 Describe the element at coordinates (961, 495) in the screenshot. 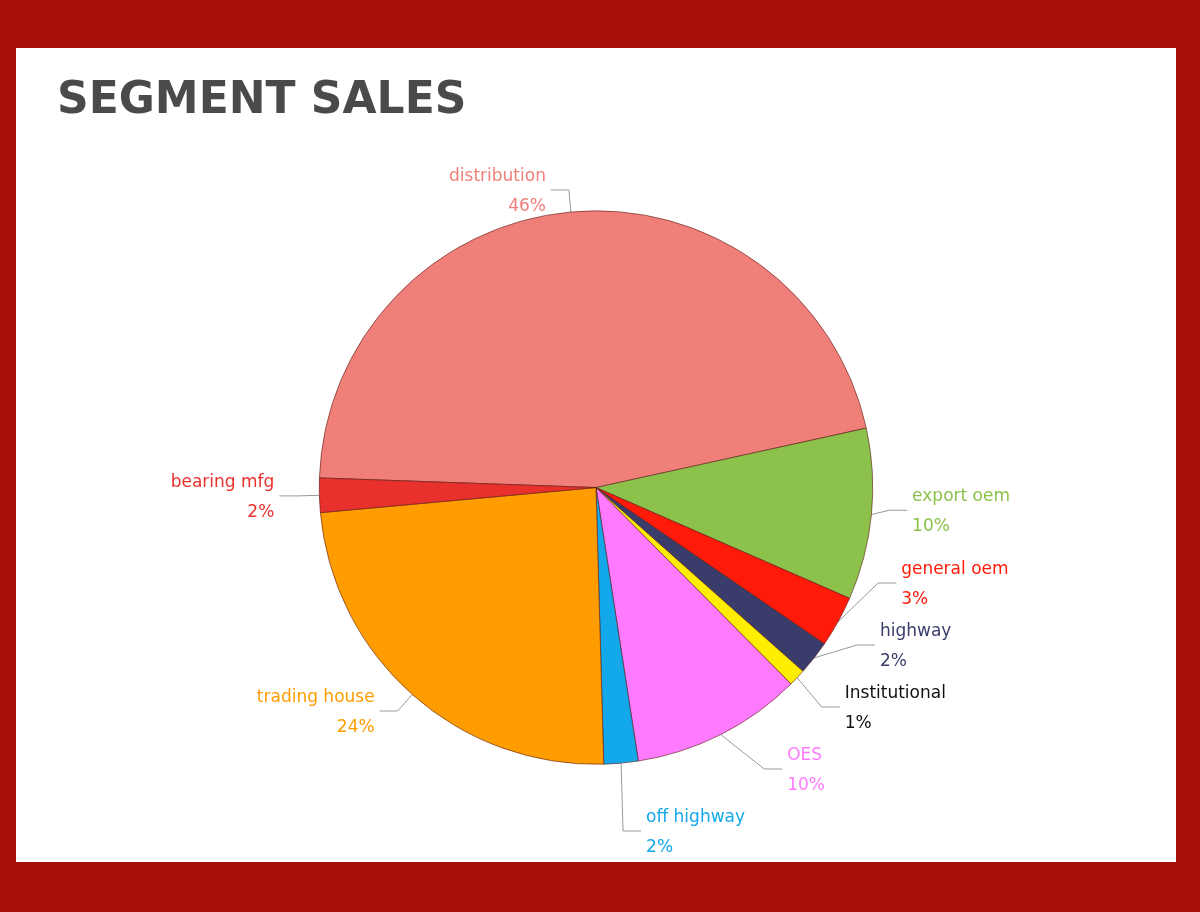

I see `slice-label: export oem` at that location.